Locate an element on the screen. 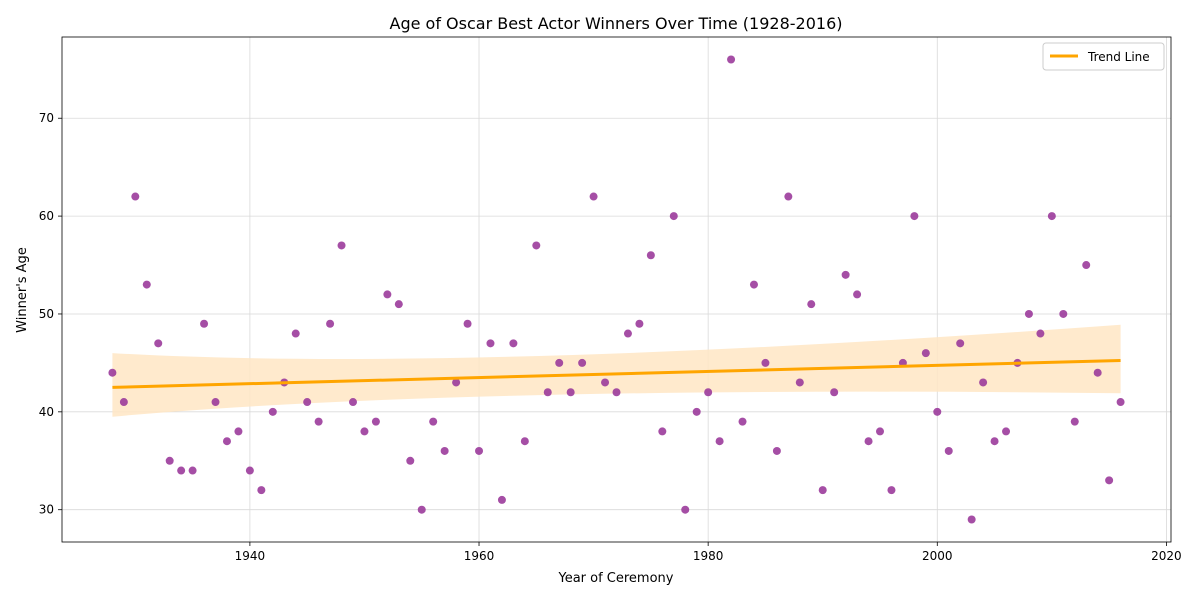 This screenshot has height=600, width=1200. confidence-band is located at coordinates (616, 370).